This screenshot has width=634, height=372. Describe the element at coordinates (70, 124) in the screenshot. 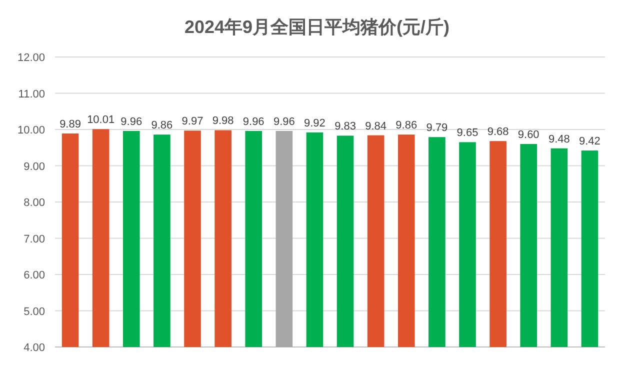

I see `data-label: 9.89` at that location.